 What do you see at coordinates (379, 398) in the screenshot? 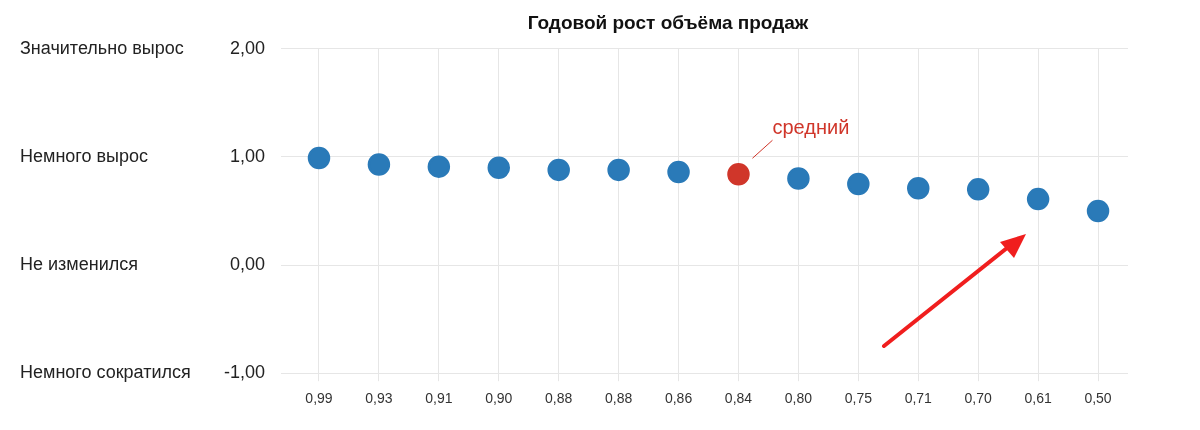
I see `x-tick-label: 0,93` at bounding box center [379, 398].